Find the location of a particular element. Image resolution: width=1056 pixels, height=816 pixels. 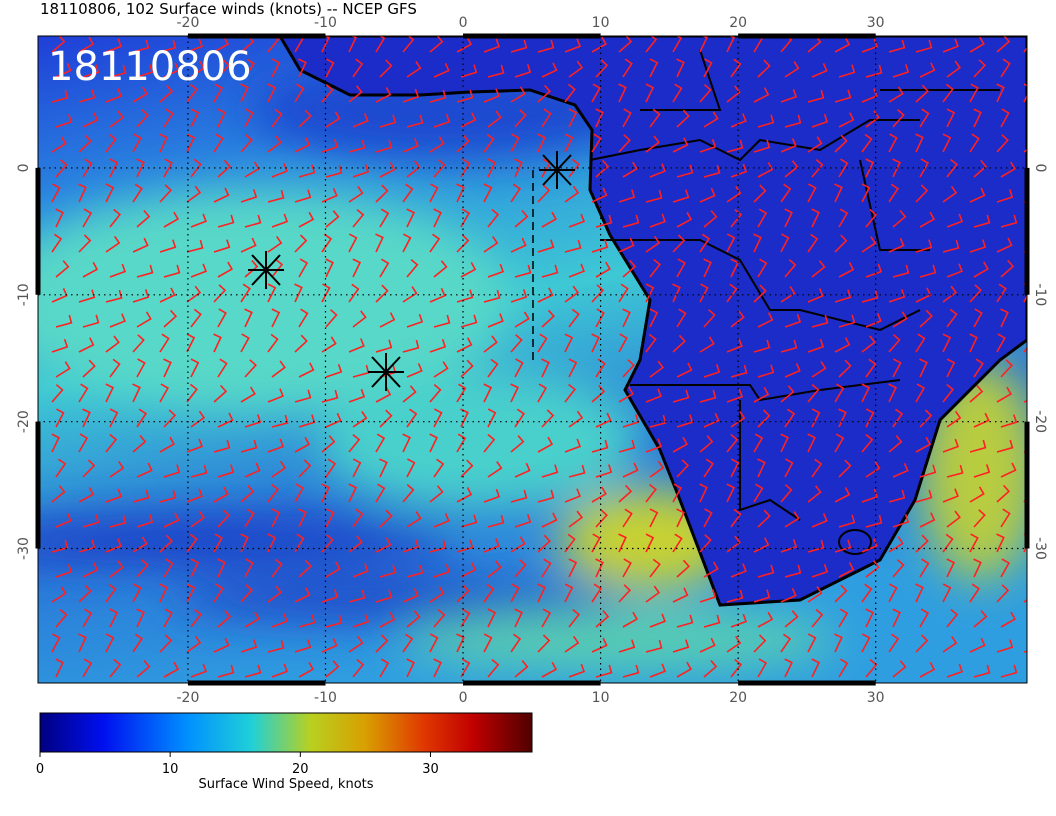

lon-tick-label: -10 is located at coordinates (325, 698).